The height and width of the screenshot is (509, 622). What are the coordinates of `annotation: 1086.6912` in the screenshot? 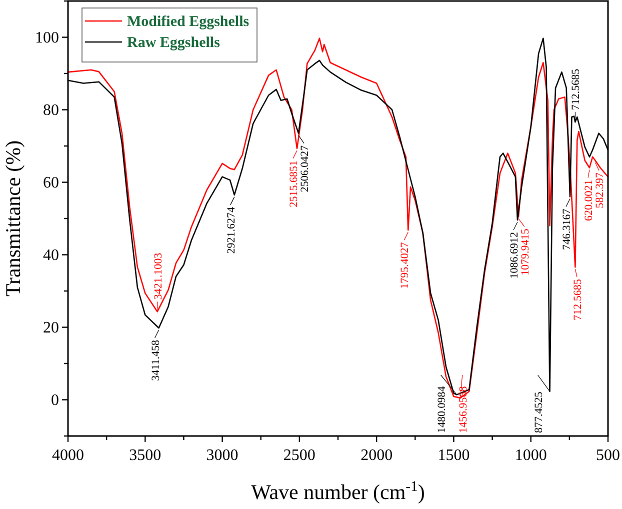 It's located at (514, 255).